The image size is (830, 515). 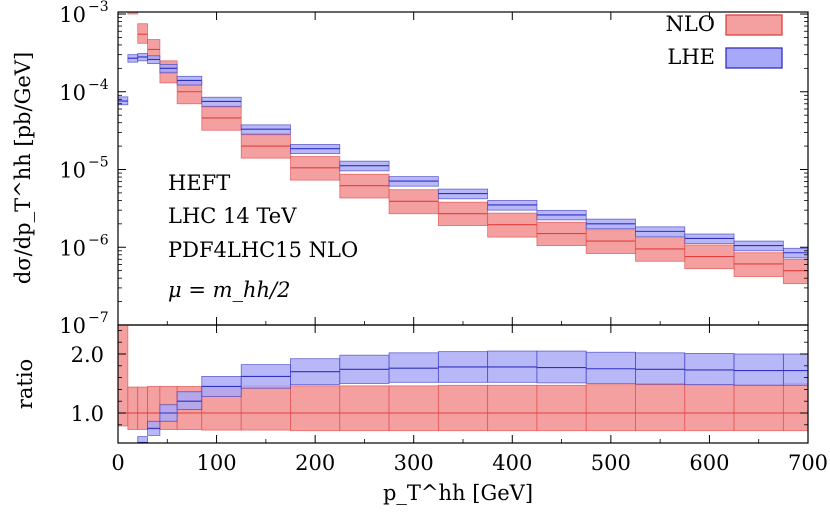 I want to click on x-tick-label: 500, so click(x=611, y=463).